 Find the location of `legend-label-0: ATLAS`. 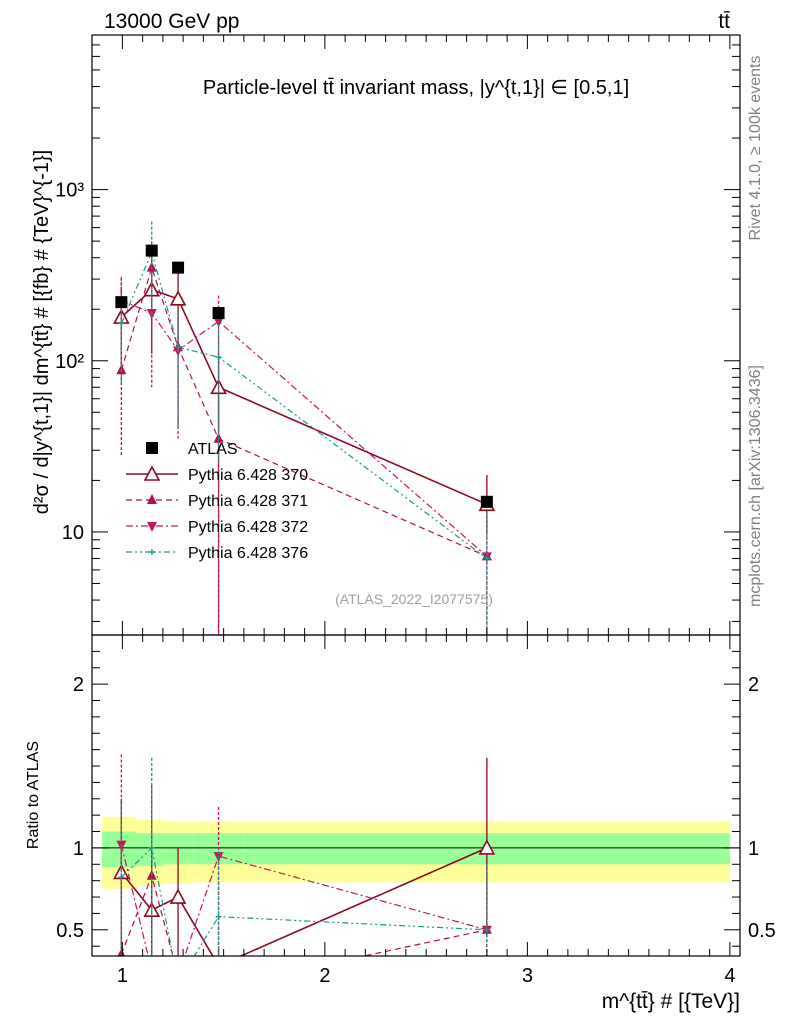

legend-label-0: ATLAS is located at coordinates (213, 449).